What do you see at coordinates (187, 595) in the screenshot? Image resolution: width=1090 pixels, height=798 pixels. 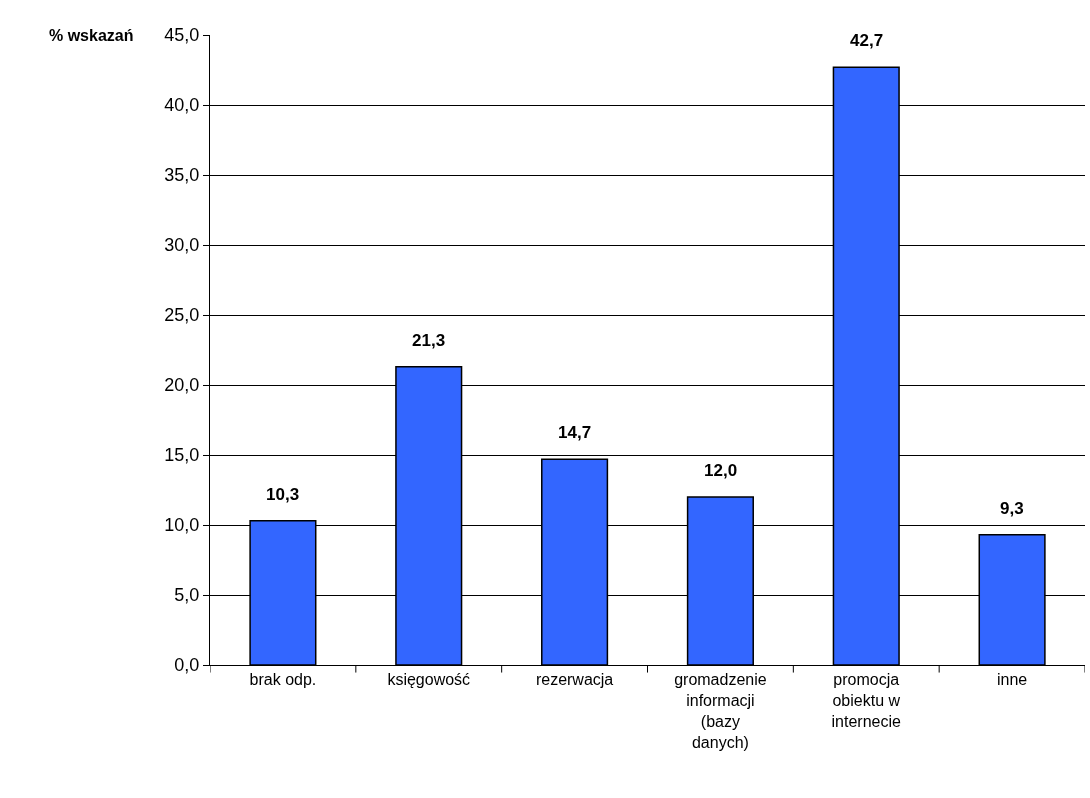 I see `y-tick-label: 5,0` at bounding box center [187, 595].